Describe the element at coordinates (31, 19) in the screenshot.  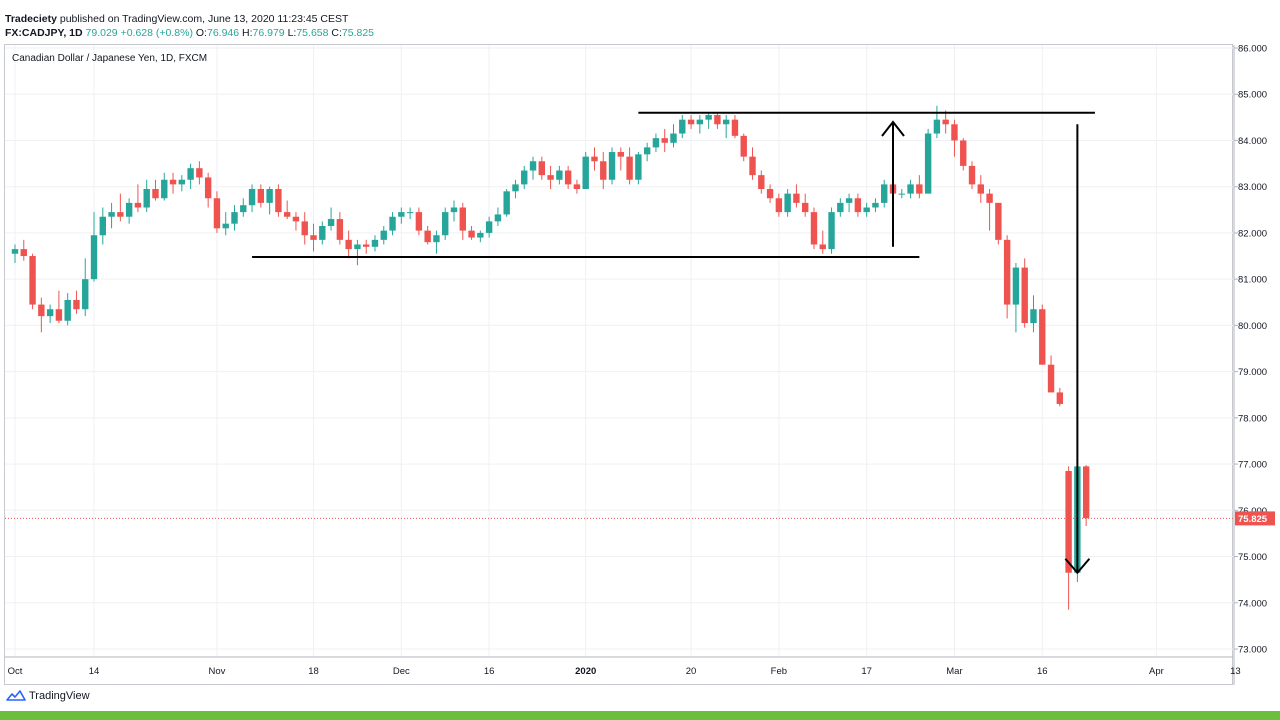
I see `publisher-name: Tradeciety` at that location.